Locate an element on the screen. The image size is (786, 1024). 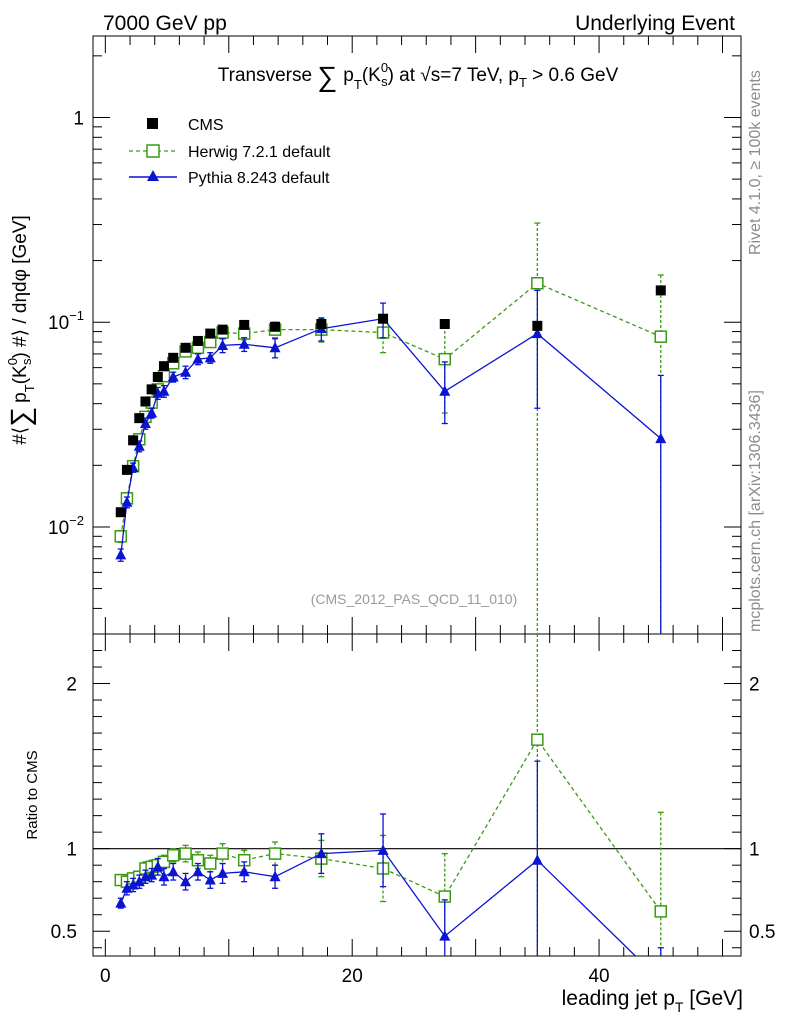
ylabel-part: ) is located at coordinates (20, 355).